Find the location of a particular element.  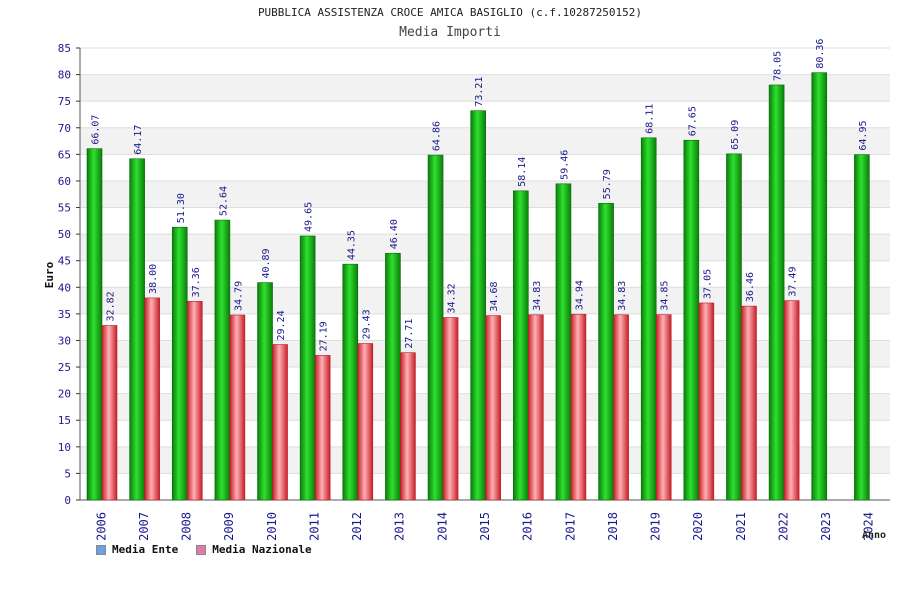

data-label: 29.24 is located at coordinates (281, 325).